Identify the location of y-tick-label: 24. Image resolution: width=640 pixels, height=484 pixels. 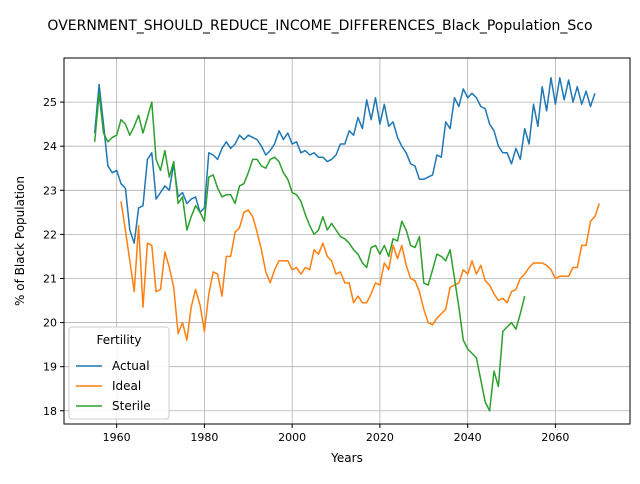
(50, 146).